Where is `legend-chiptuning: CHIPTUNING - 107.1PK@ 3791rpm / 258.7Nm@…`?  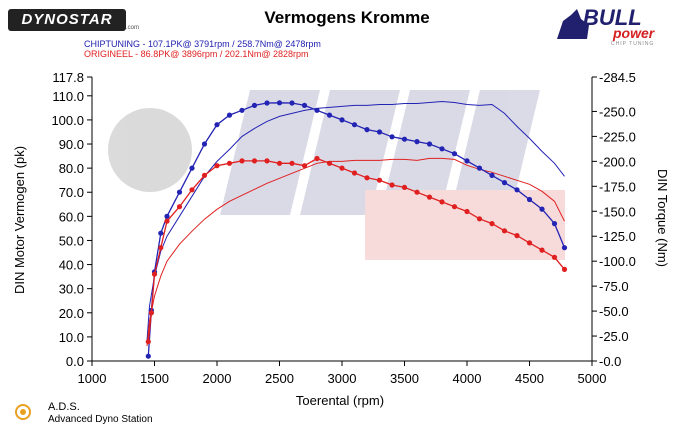 legend-chiptuning: CHIPTUNING - 107.1PK@ 3791rpm / 258.7Nm@… is located at coordinates (202, 44).